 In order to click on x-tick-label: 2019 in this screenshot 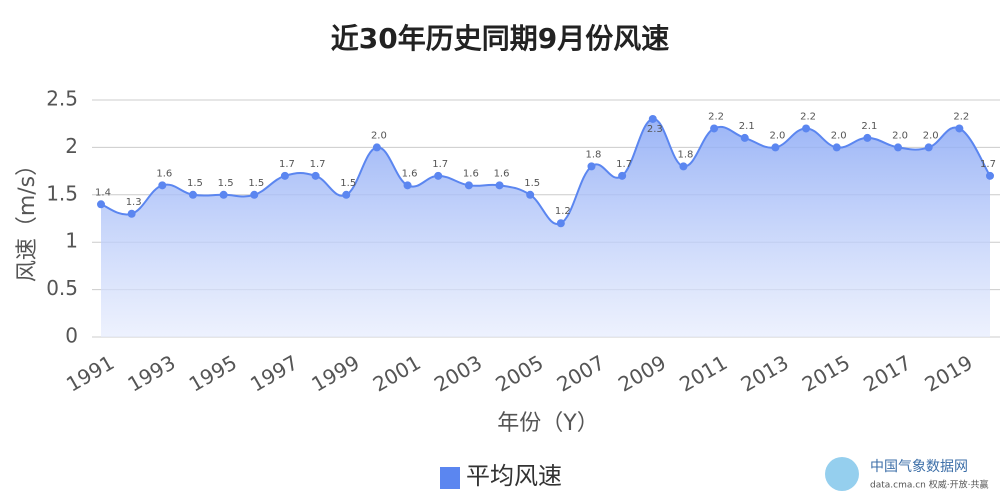, I will do `click(949, 373)`.